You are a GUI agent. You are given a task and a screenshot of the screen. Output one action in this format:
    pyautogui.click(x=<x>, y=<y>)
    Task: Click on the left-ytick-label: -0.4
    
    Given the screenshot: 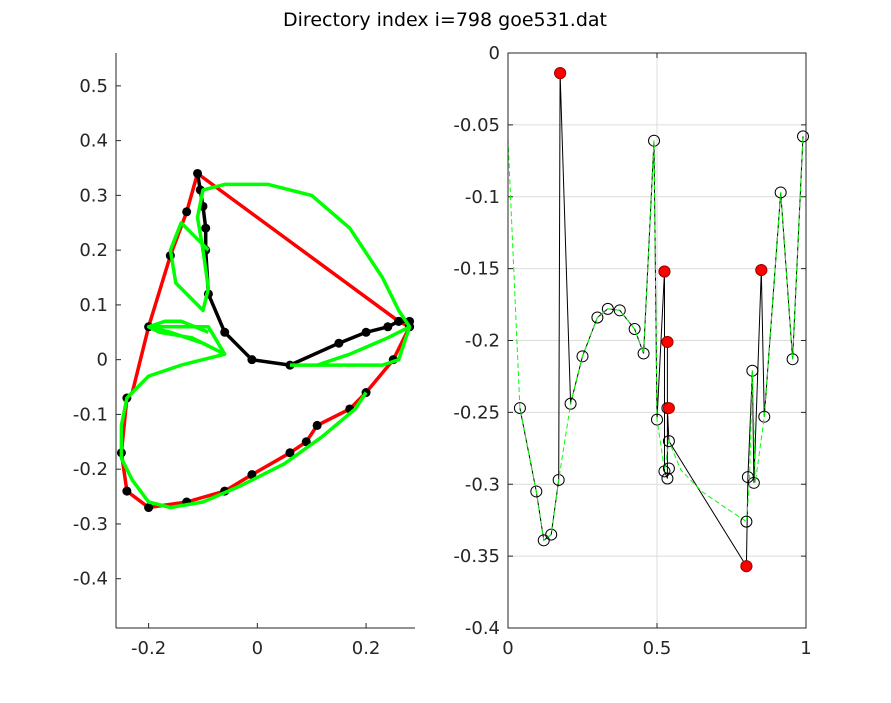 What is the action you would take?
    pyautogui.click(x=90, y=579)
    